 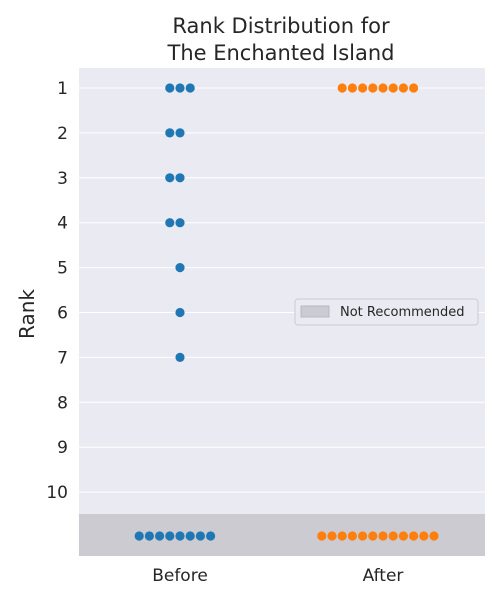 I want to click on y-tick-label-3: 3, so click(x=62, y=179).